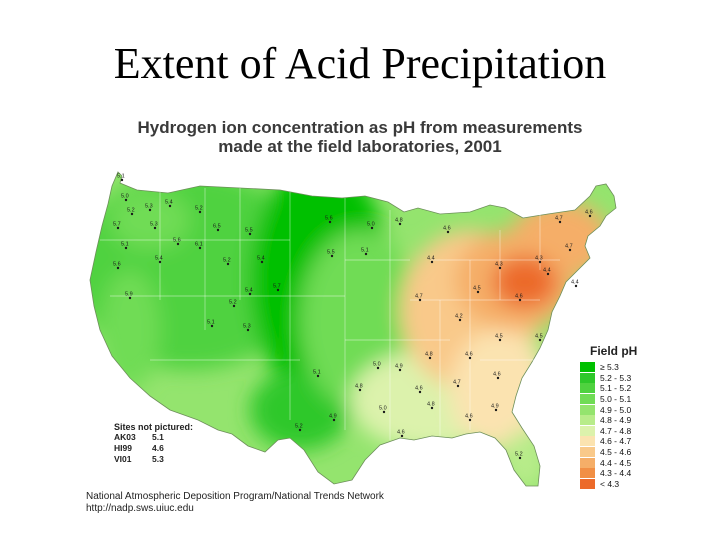  Describe the element at coordinates (331, 253) in the screenshot. I see `site-value-label: 5.5` at that location.